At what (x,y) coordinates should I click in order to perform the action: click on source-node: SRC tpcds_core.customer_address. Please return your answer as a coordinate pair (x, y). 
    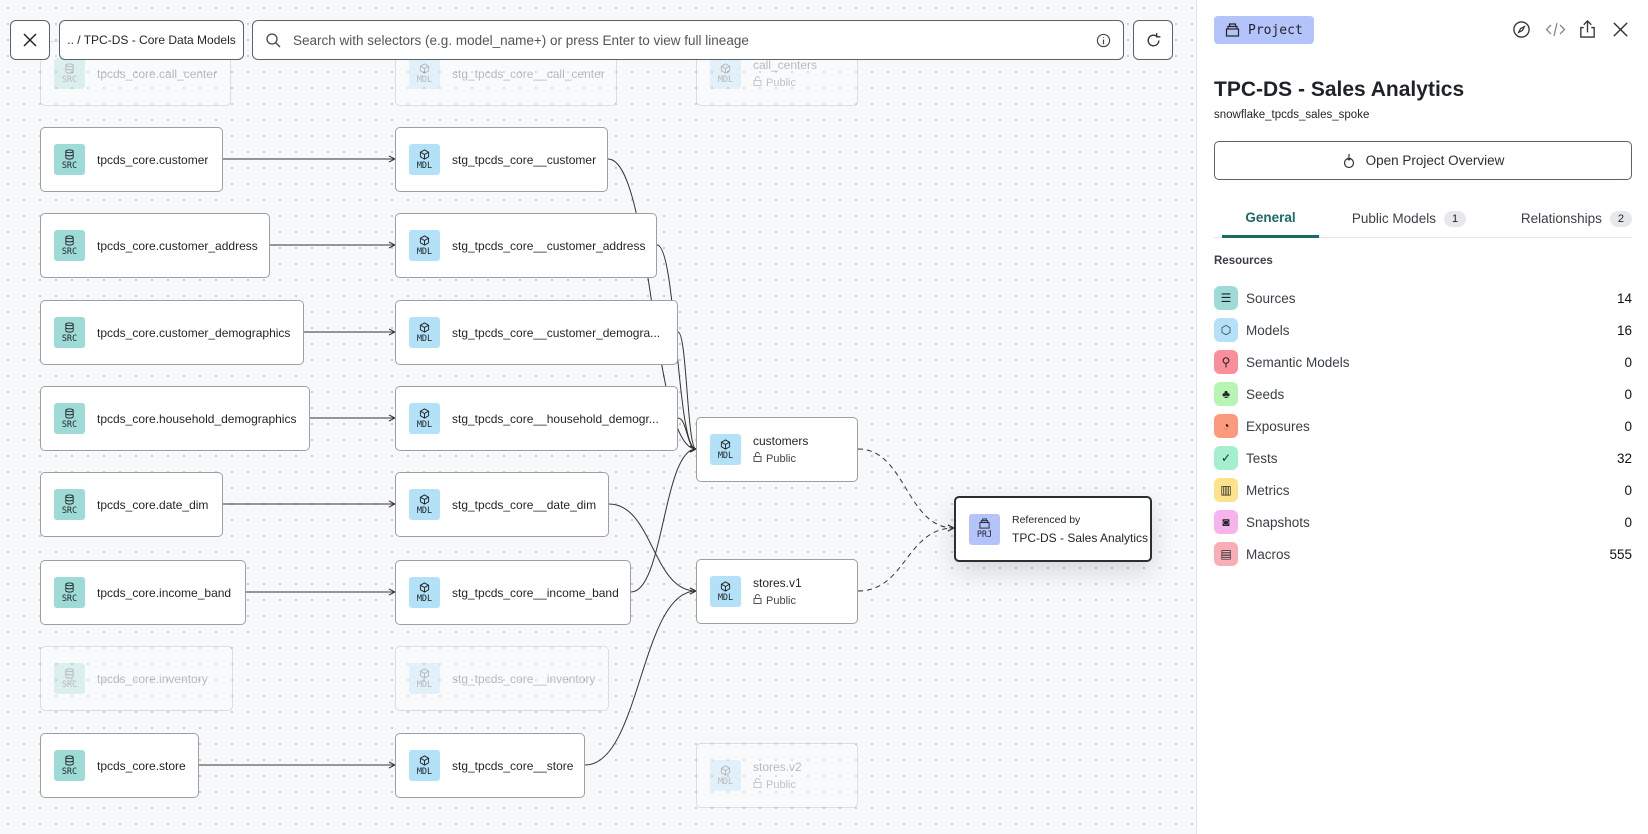
    Looking at the image, I should click on (155, 245).